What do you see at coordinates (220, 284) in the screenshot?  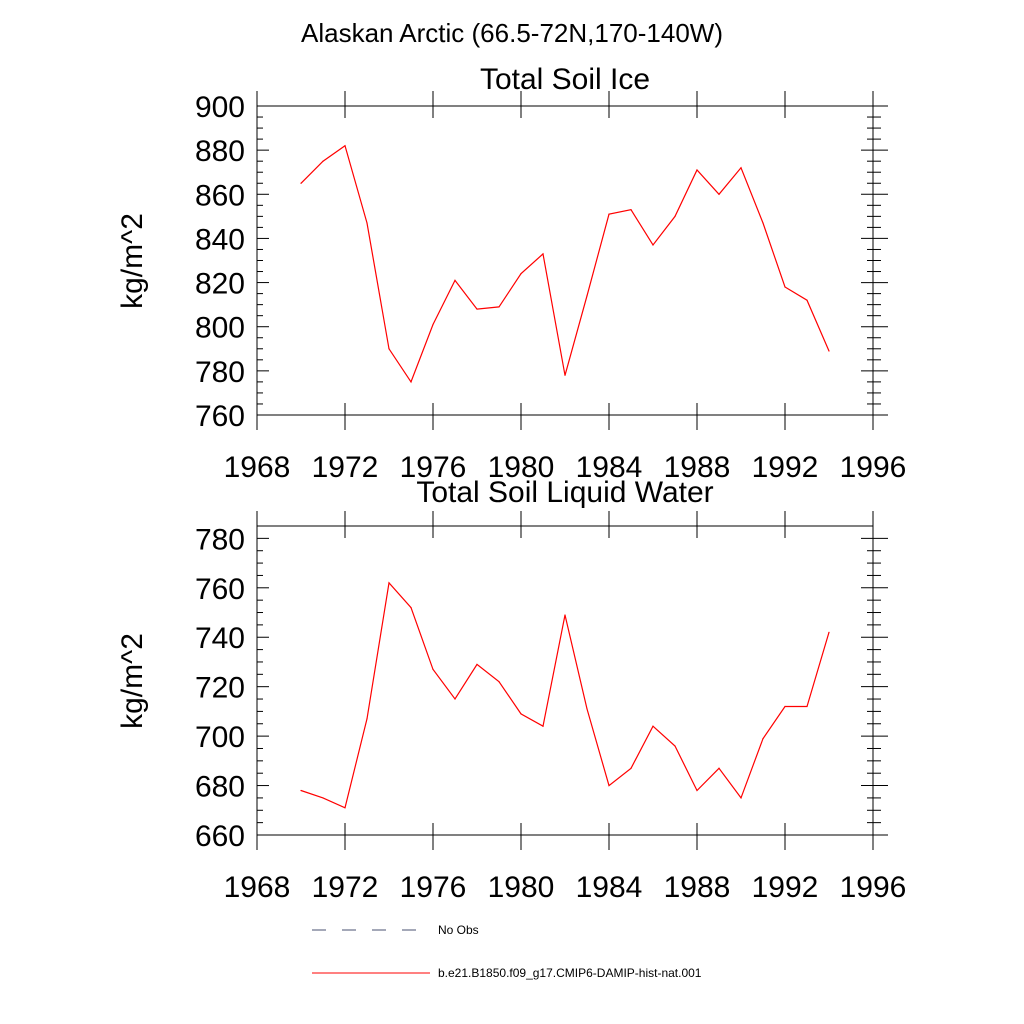 I see `y-tick-label: 820` at bounding box center [220, 284].